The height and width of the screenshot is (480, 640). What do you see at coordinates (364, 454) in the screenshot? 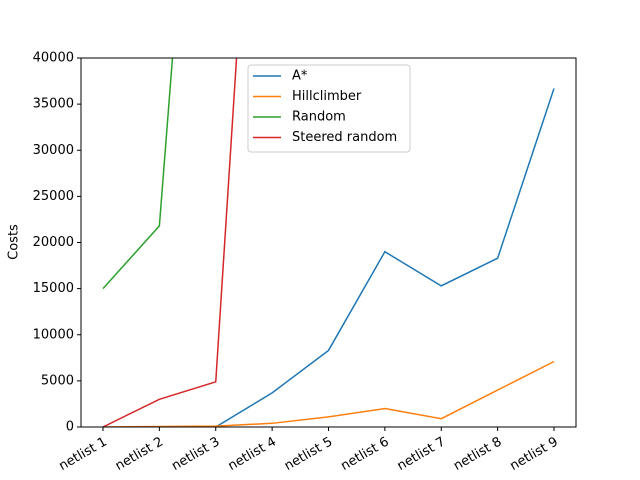
I see `x-tick-label: netlist 6` at bounding box center [364, 454].